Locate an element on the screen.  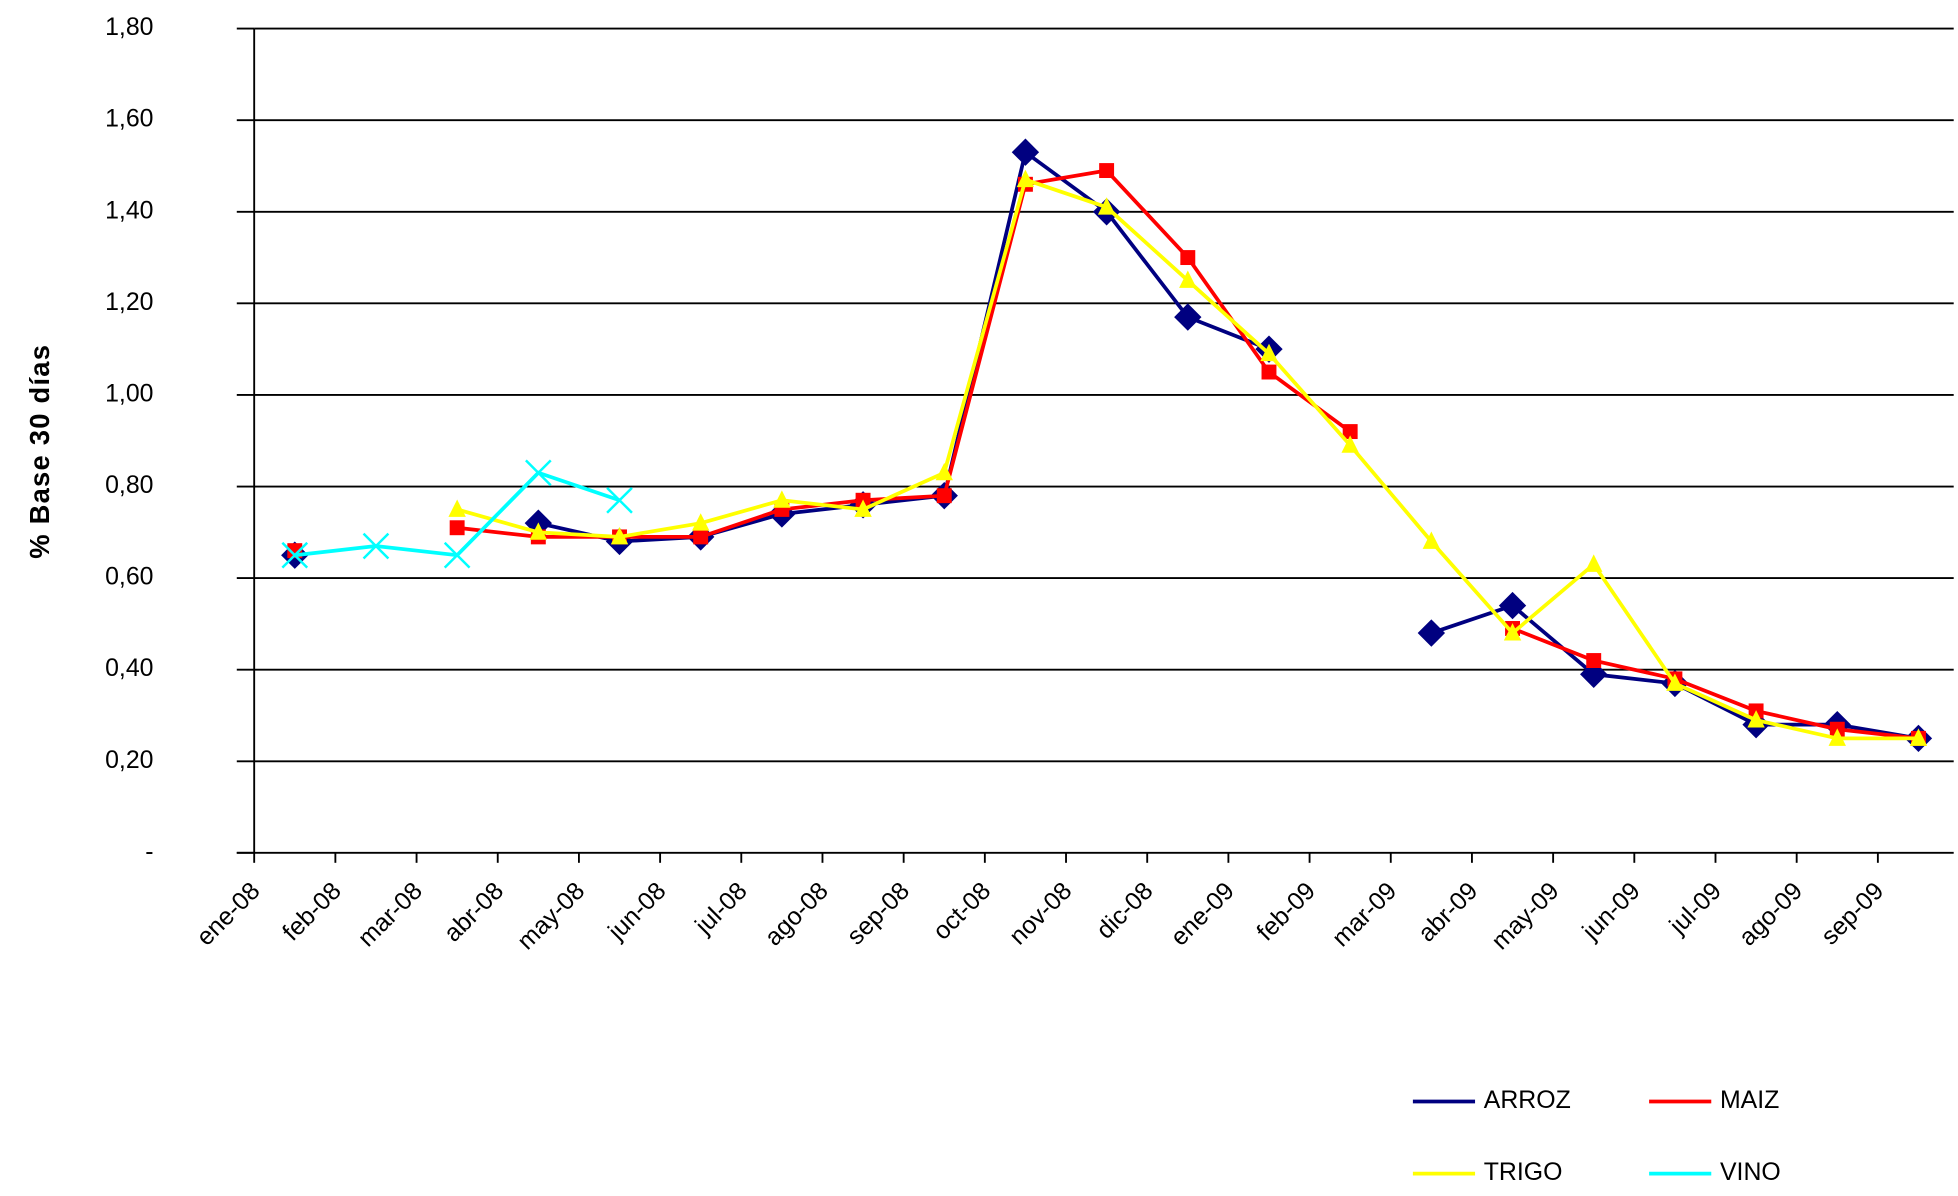
x-tick-label: abr-09 is located at coordinates (1448, 912).